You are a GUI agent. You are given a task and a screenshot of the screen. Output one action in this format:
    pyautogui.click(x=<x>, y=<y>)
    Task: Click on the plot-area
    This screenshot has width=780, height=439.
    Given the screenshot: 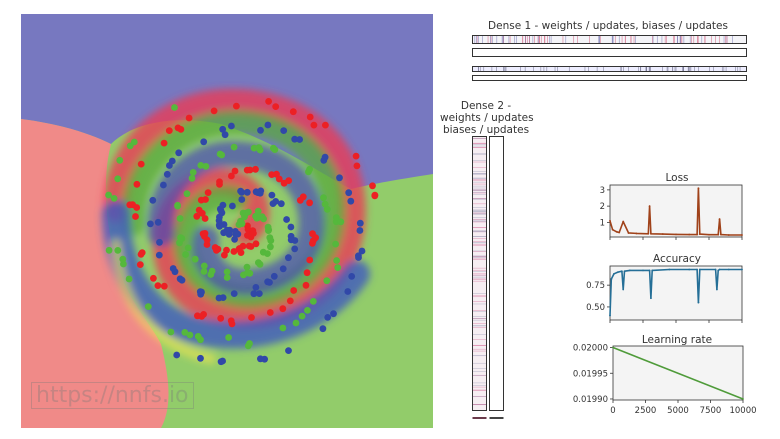 What is the action you would take?
    pyautogui.click(x=676, y=293)
    